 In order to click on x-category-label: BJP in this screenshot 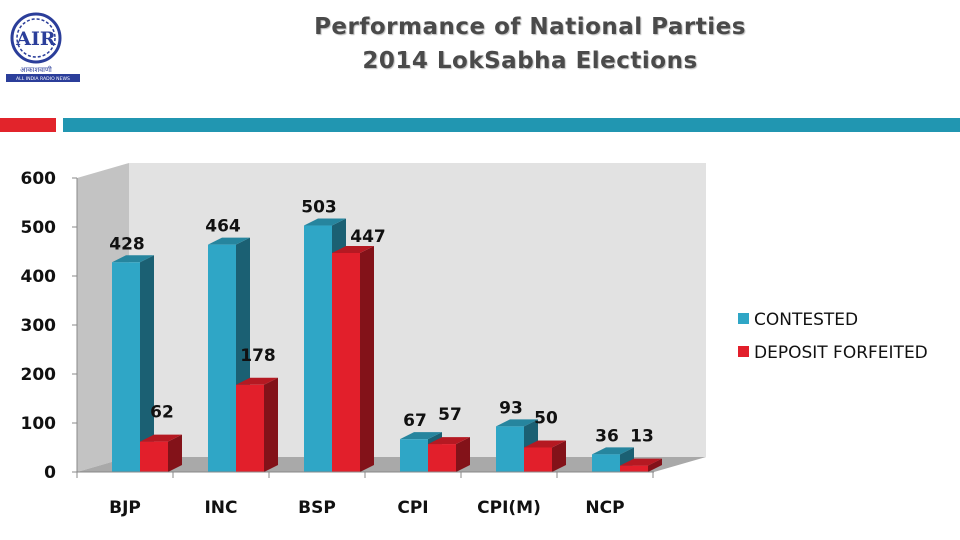, I will do `click(125, 508)`.